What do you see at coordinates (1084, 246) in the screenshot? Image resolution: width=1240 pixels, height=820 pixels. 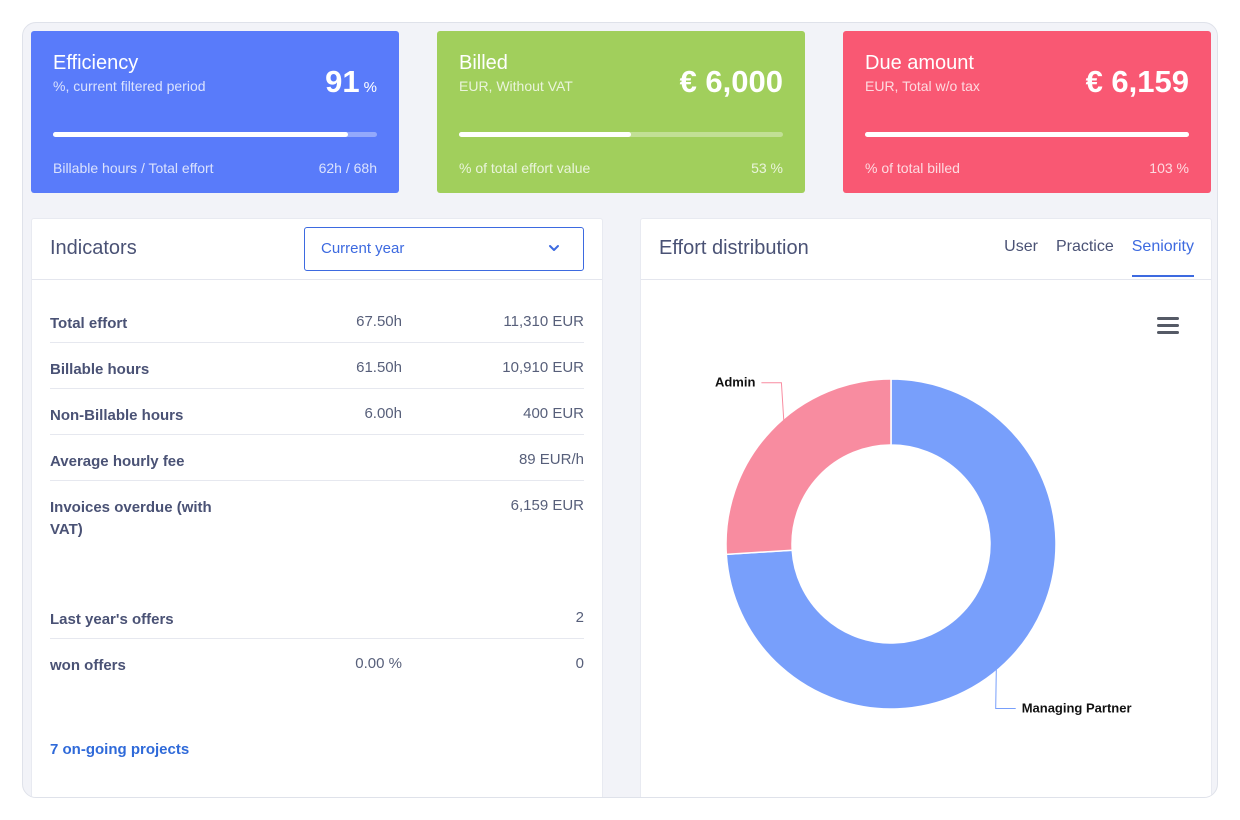 I see `tab-practice: Practice` at bounding box center [1084, 246].